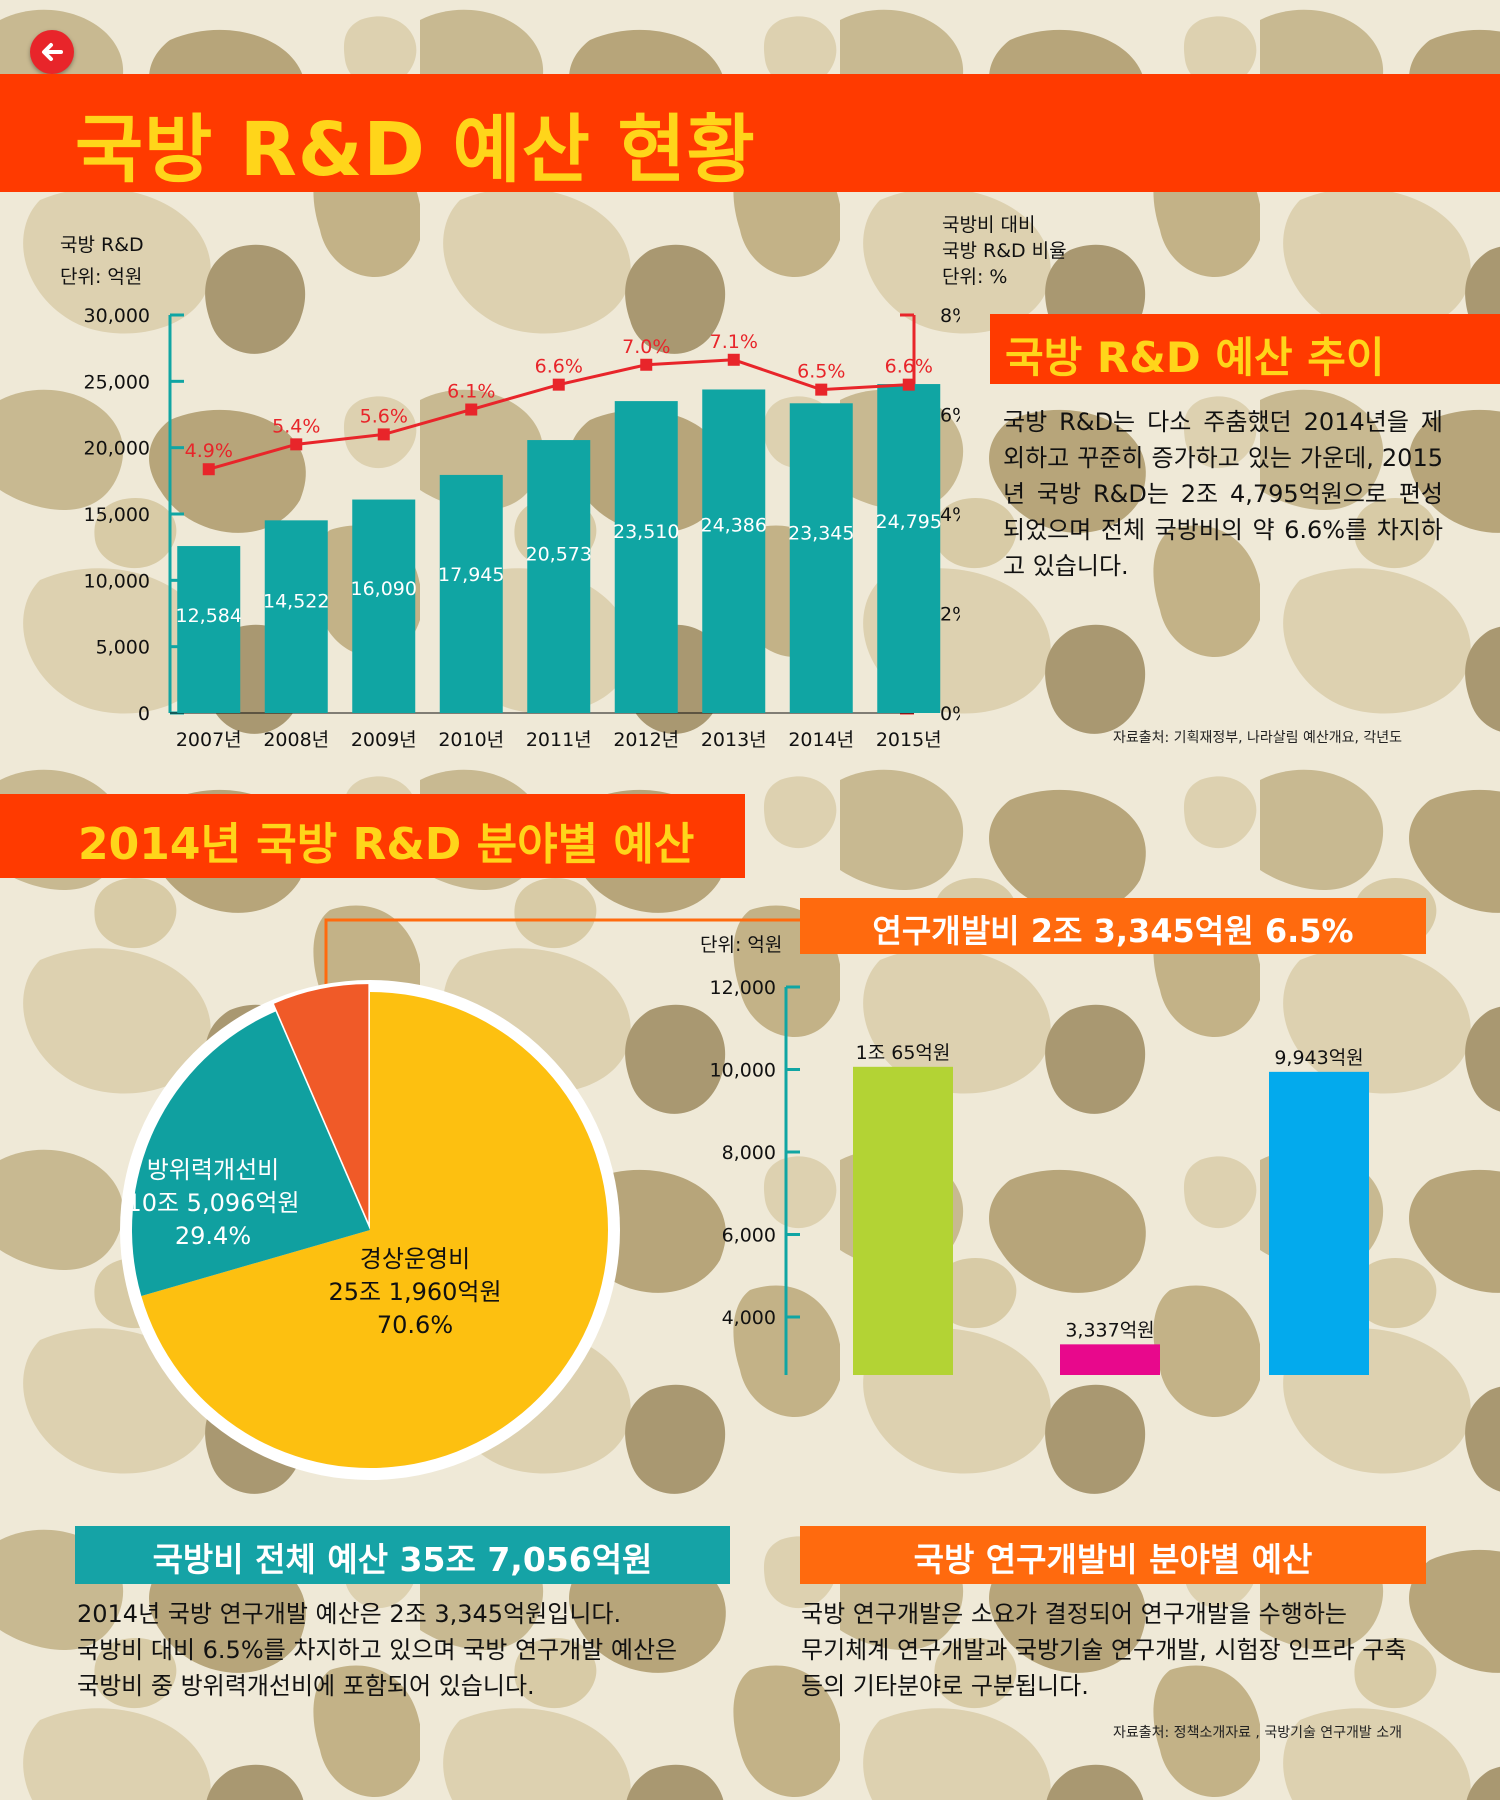  Describe the element at coordinates (296, 426) in the screenshot. I see `ratio-label: 5.4%` at that location.